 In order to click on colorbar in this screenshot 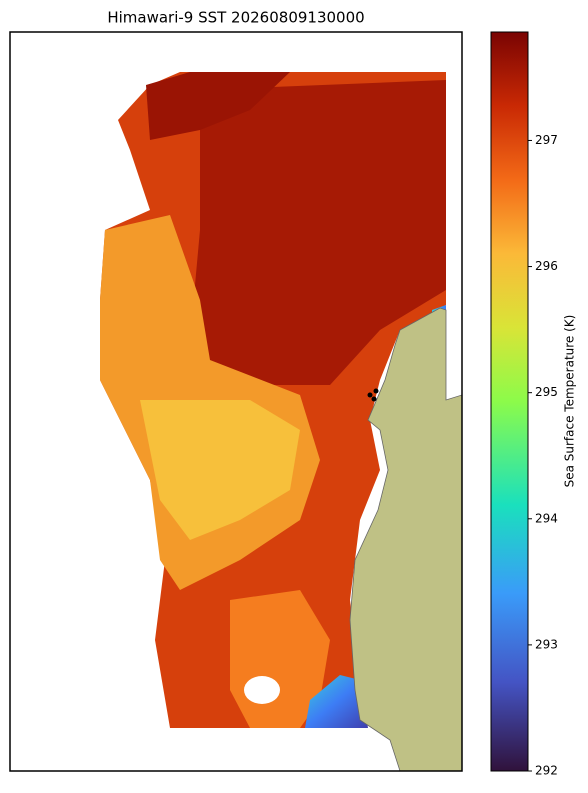, I will do `click(509, 401)`.